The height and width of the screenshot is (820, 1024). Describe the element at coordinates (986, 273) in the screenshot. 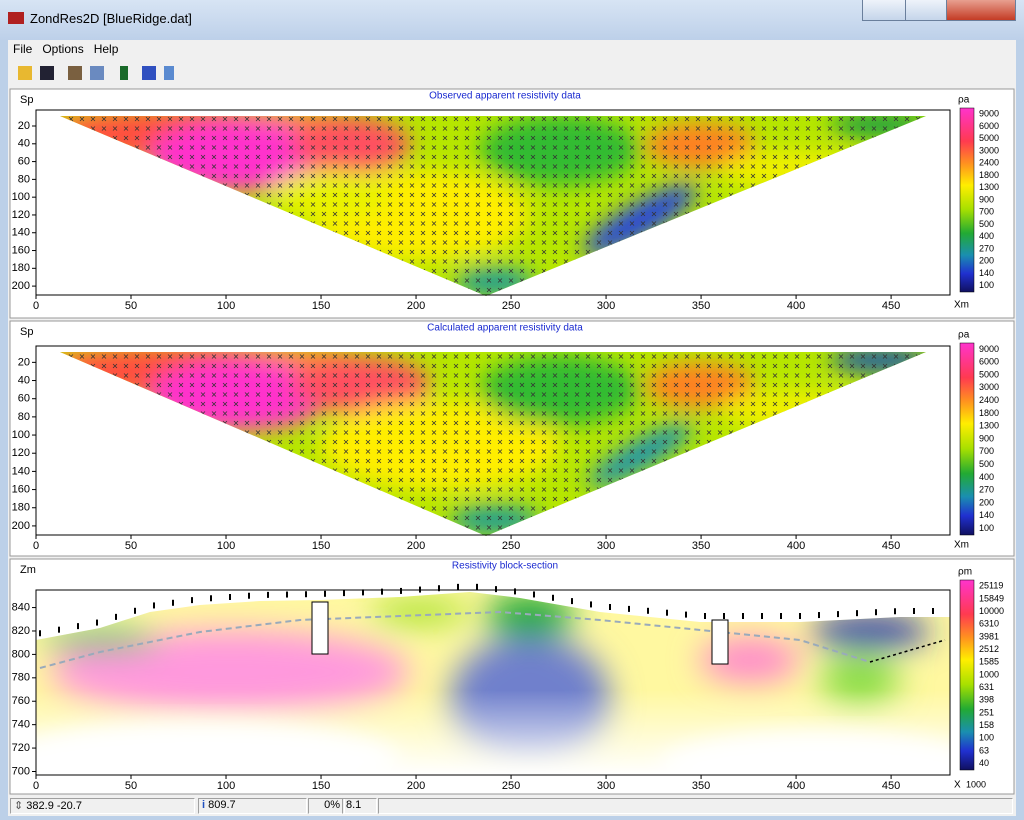

I see `colorbar-tick-label: 140` at that location.